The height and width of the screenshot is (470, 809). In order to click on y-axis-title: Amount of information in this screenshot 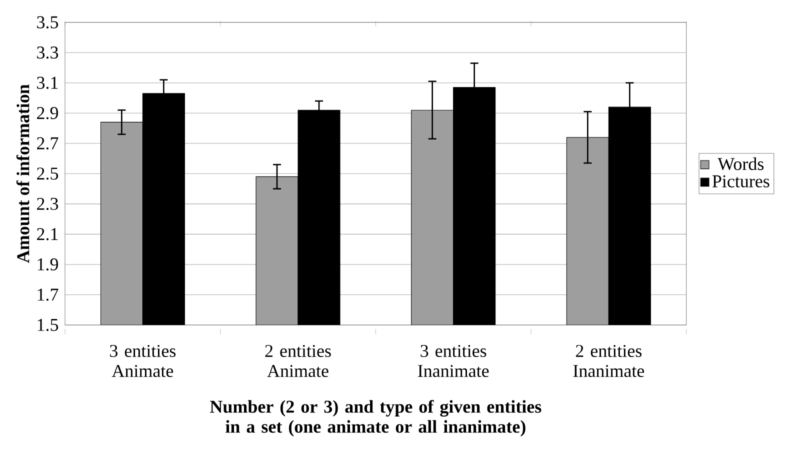, I will do `click(23, 173)`.